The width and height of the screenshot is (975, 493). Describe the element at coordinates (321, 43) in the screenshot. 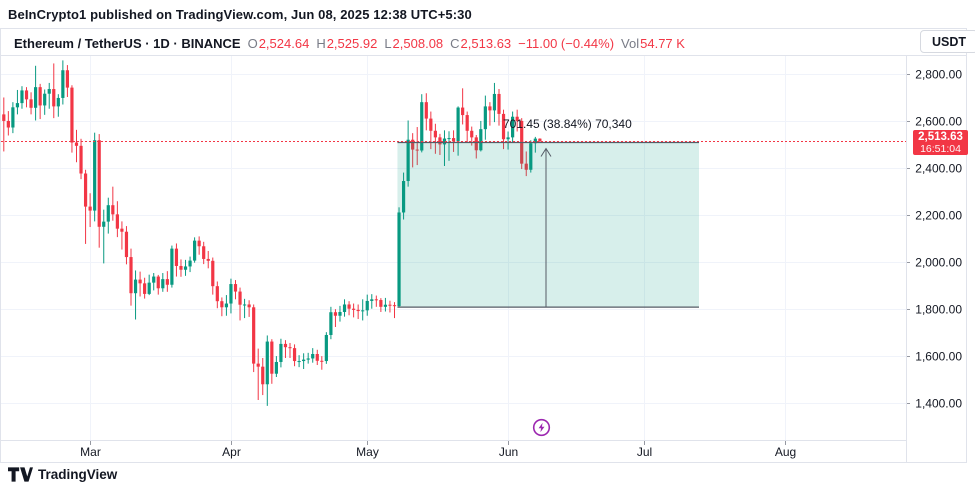

I see `high-label: H` at that location.